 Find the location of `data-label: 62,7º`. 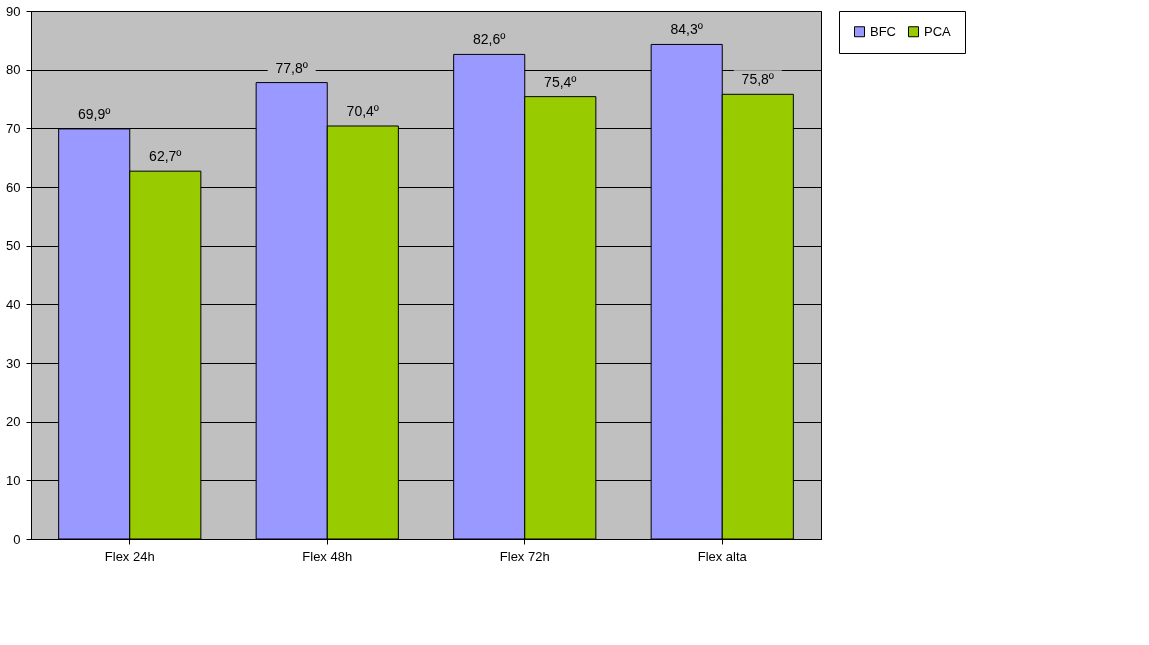

data-label: 62,7º is located at coordinates (165, 156).